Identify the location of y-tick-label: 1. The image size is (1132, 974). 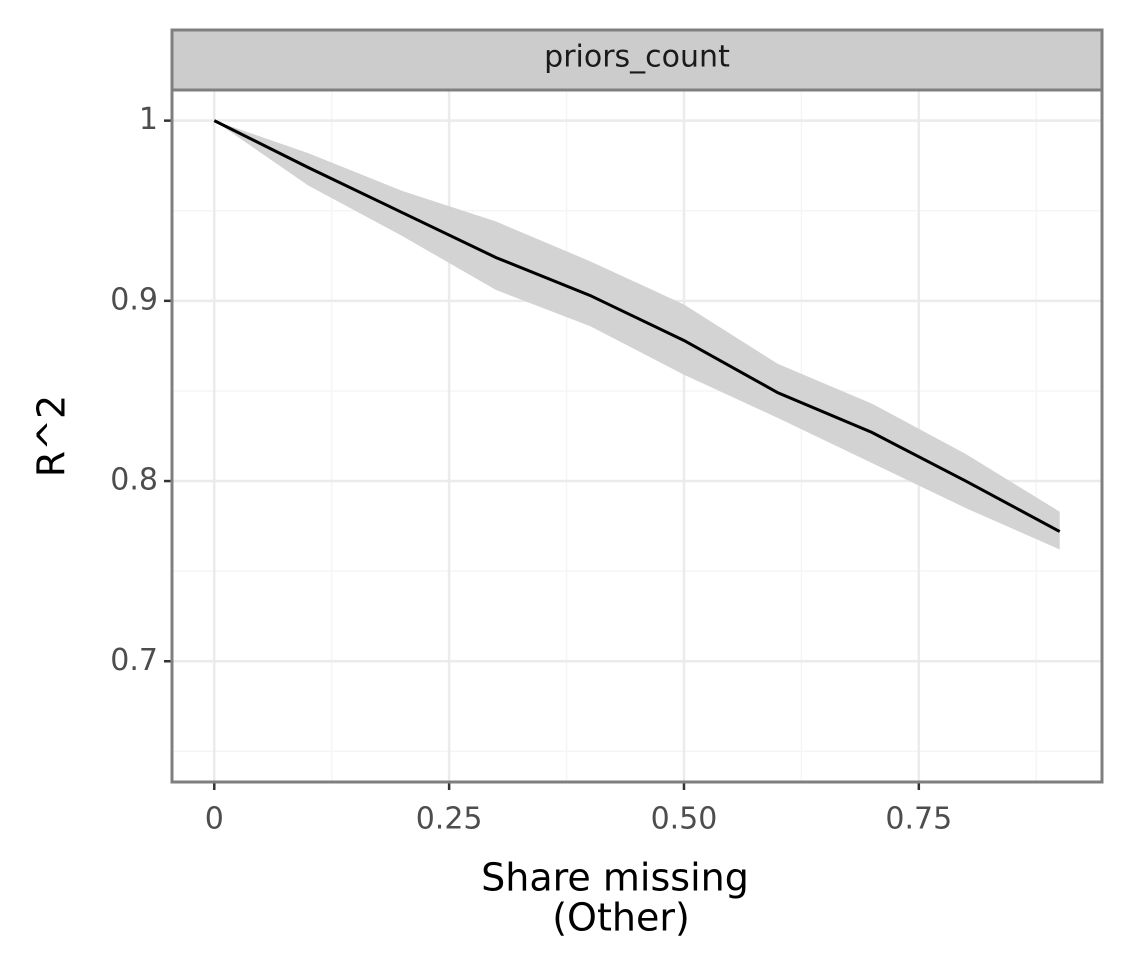
(148, 119).